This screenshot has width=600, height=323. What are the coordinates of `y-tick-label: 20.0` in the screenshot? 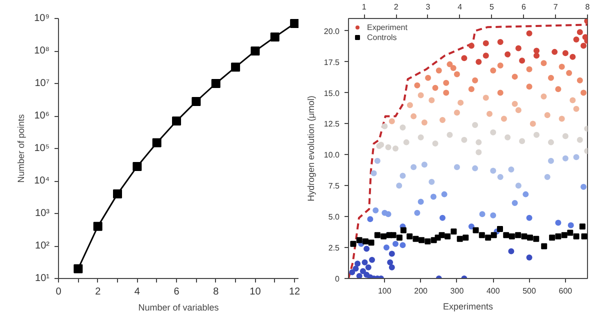 It's located at (332, 31).